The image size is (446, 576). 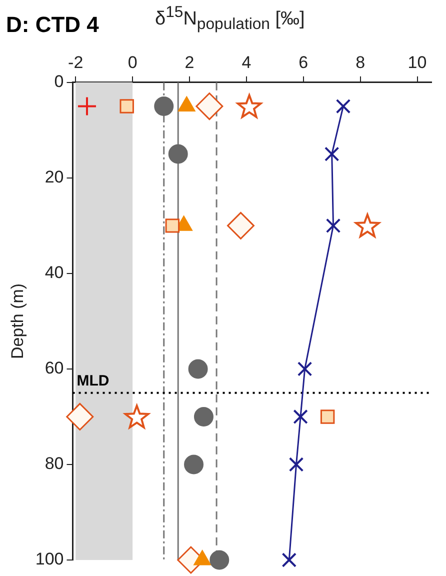 I want to click on x-tick-label: 10, so click(x=417, y=62).